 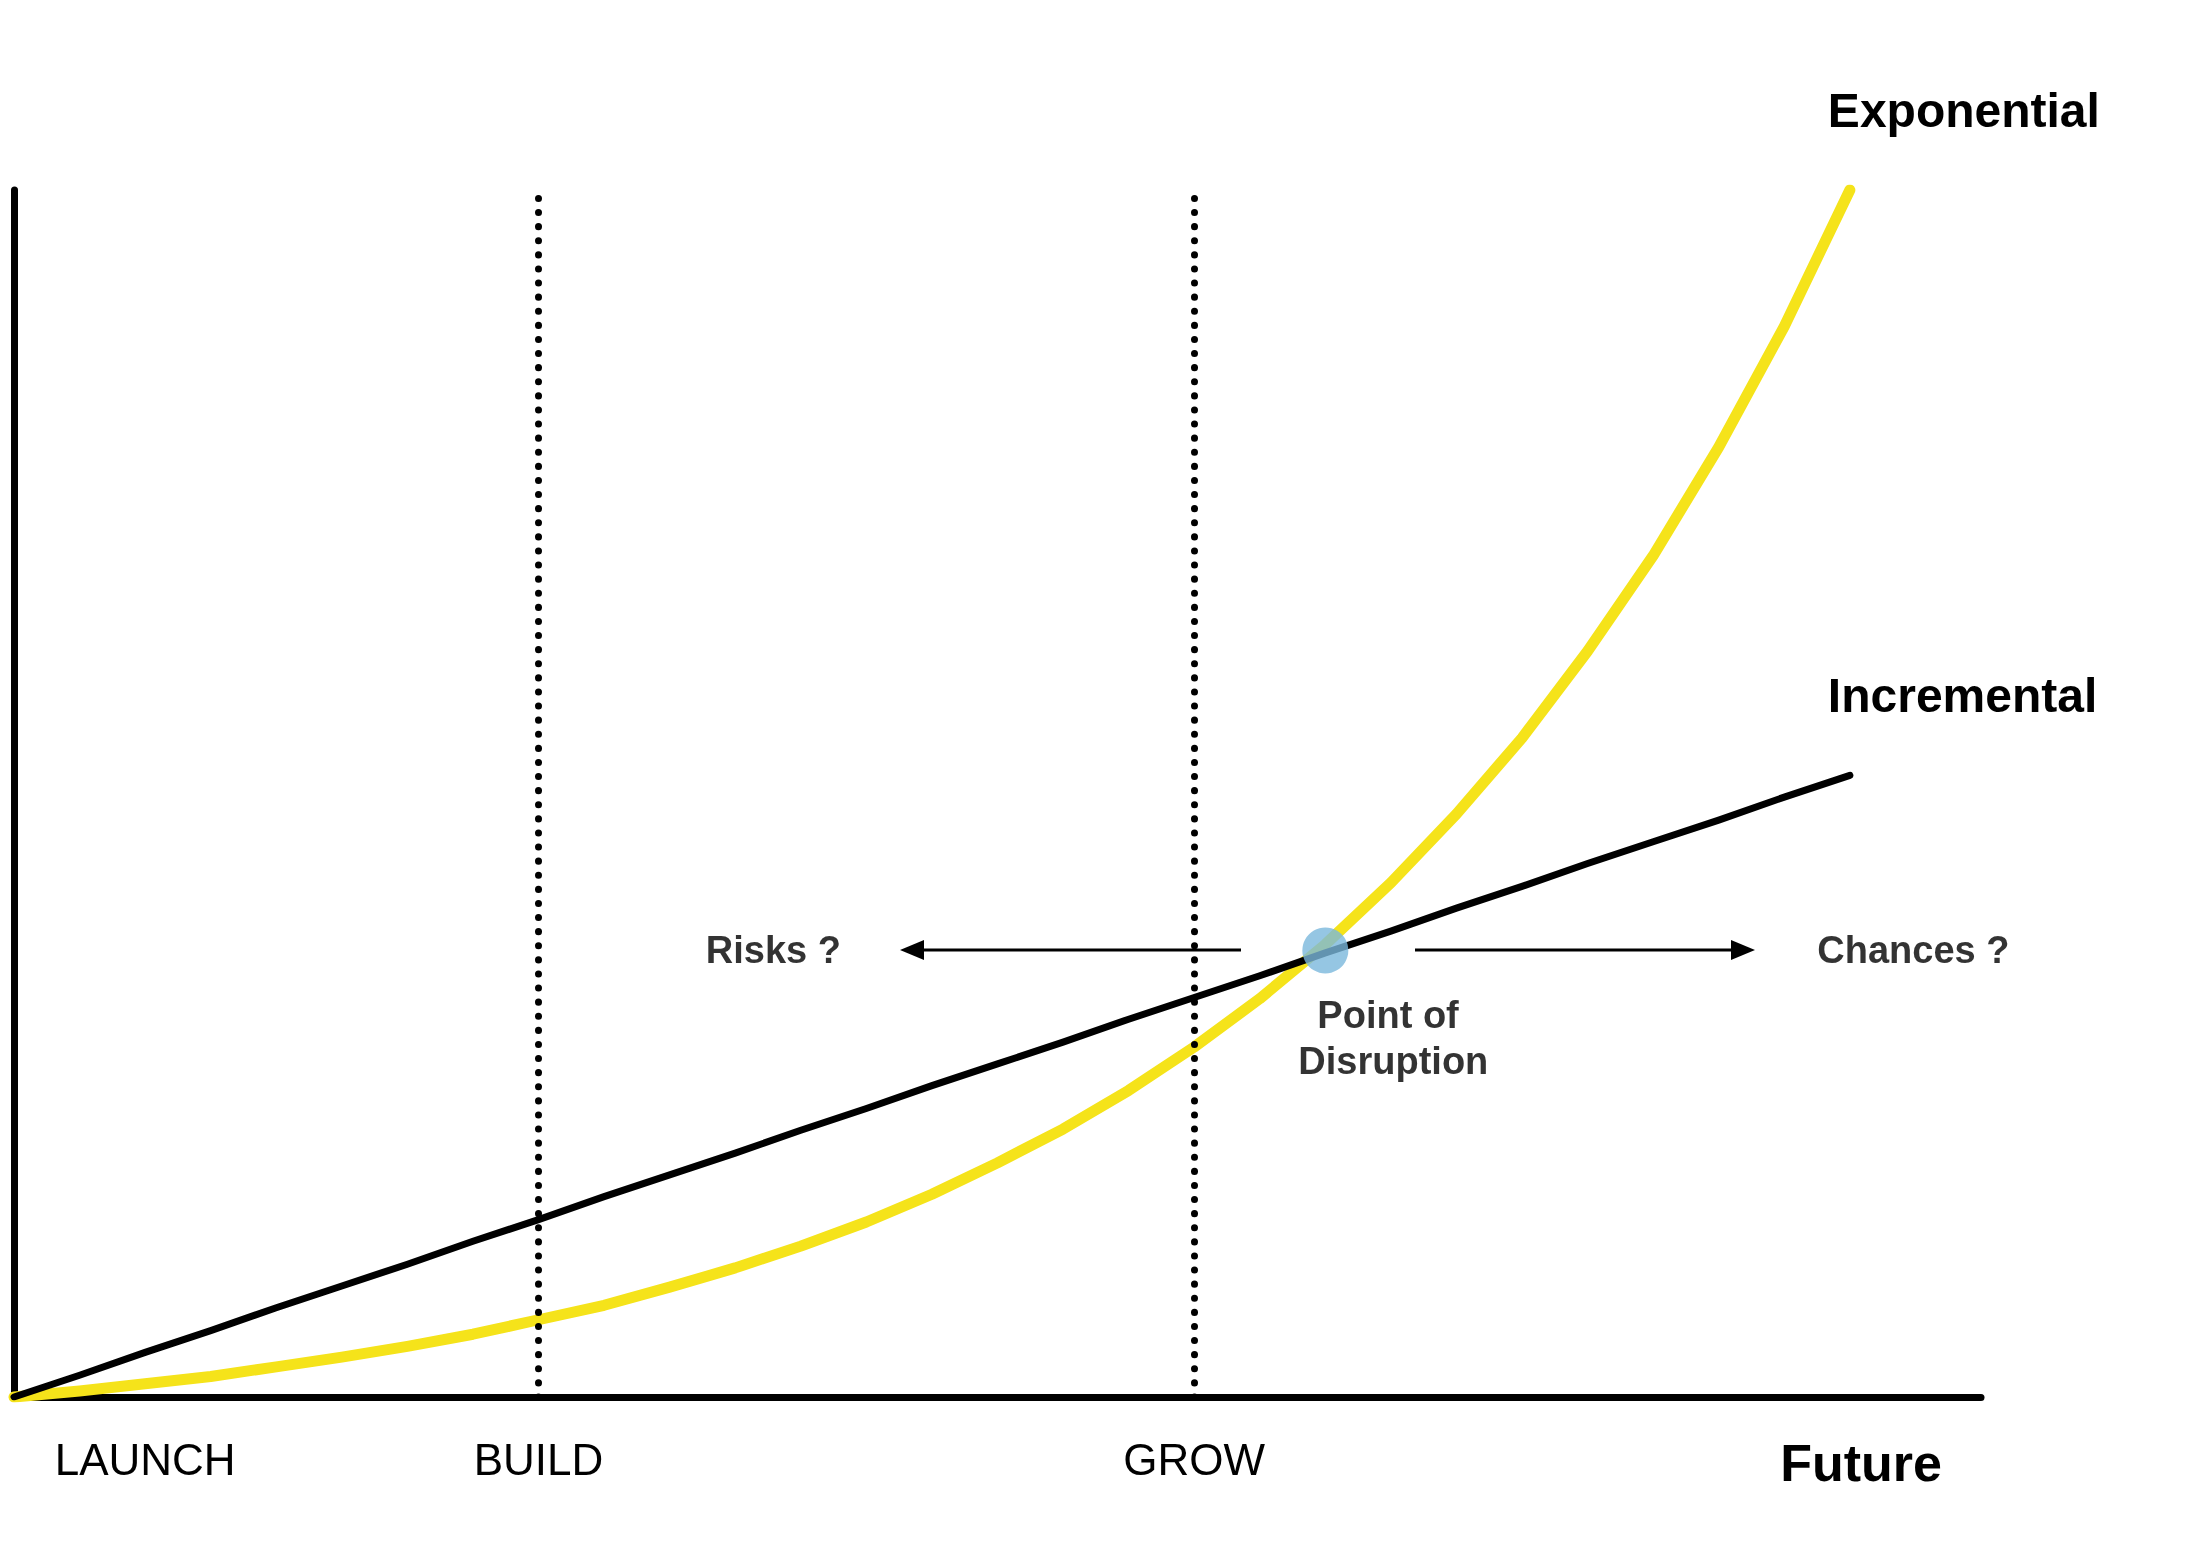 What do you see at coordinates (145, 1459) in the screenshot?
I see `x-tick-label: LAUNCH` at bounding box center [145, 1459].